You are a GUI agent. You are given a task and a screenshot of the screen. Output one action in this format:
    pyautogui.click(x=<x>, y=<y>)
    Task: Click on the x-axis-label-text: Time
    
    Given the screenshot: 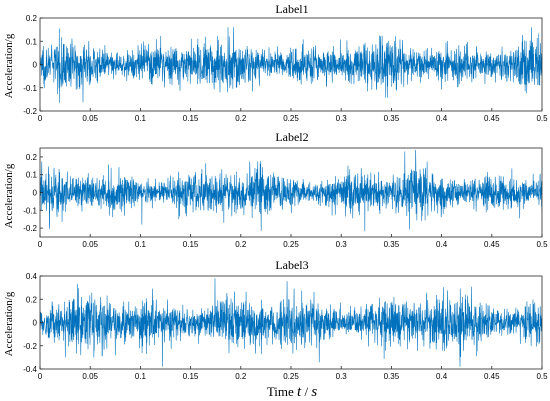 What is the action you would take?
    pyautogui.click(x=282, y=391)
    